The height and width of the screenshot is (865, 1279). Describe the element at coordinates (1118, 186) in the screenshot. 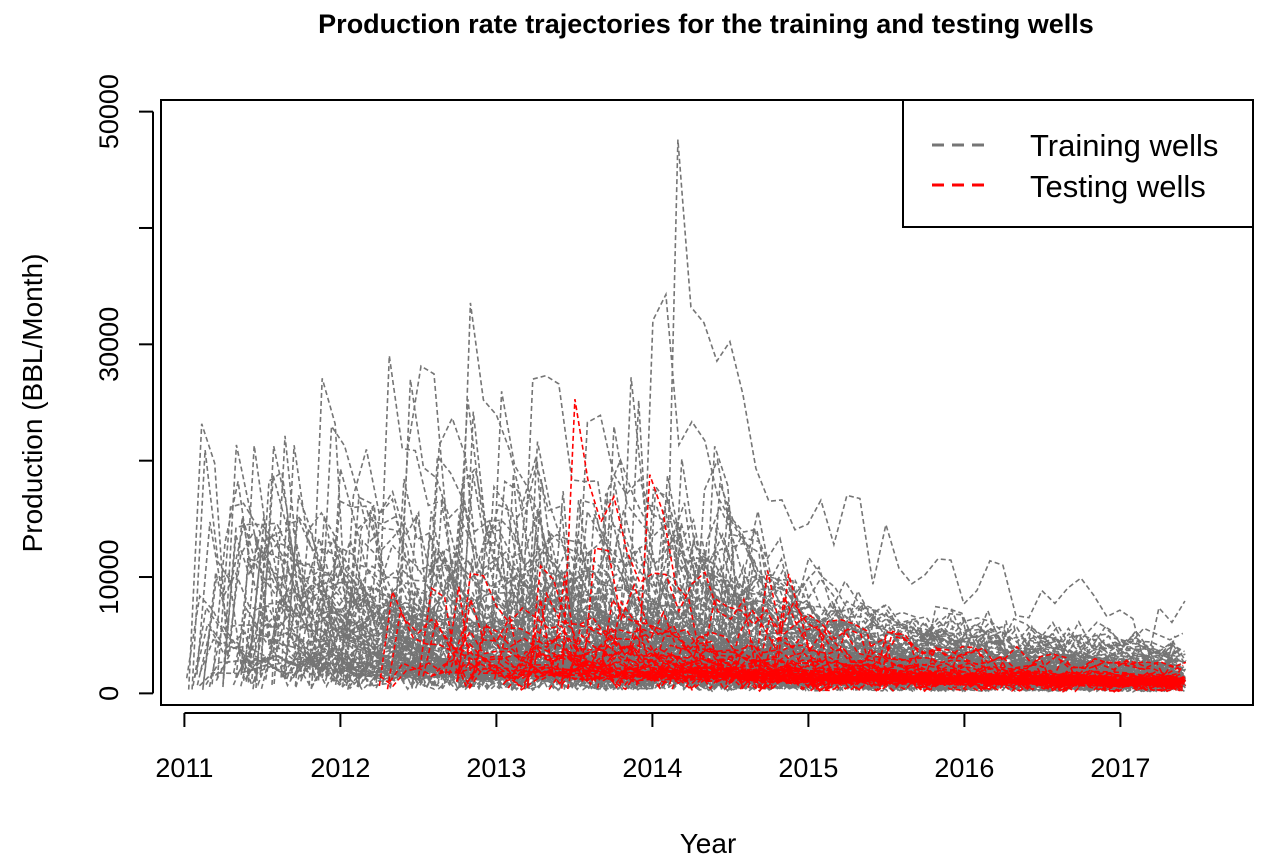

I see `legend-label-testing: Testing wells` at that location.